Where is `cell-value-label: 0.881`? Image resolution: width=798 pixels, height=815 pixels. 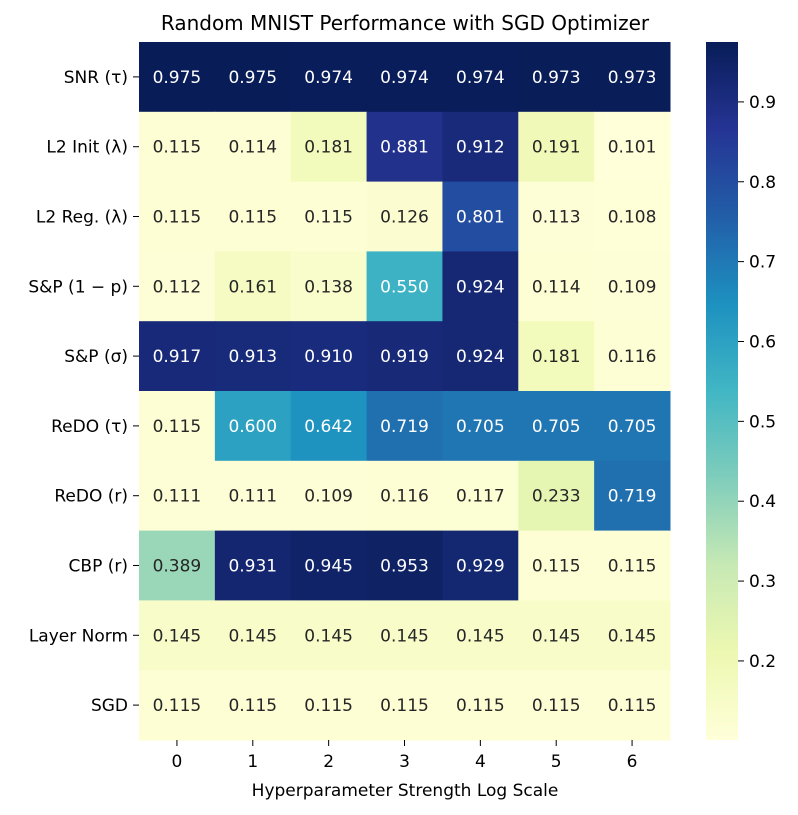
cell-value-label: 0.881 is located at coordinates (404, 148).